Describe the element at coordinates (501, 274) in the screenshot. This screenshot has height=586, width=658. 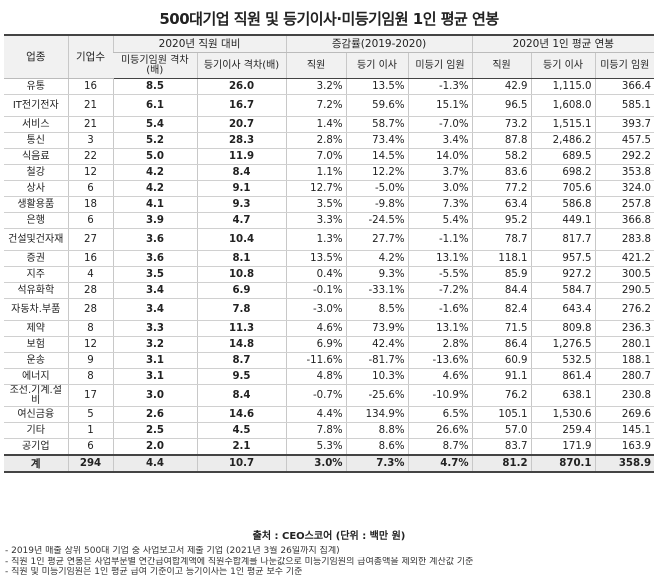
I see `pay-emp-cell: 85.9` at that location.